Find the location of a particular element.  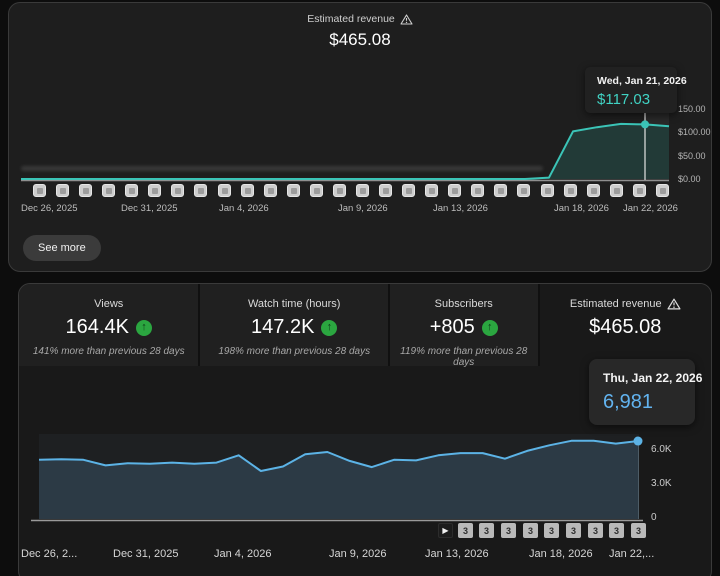

views-chart-tooltip: Thu, Jan 22, 2026 6,981 is located at coordinates (646, 392).